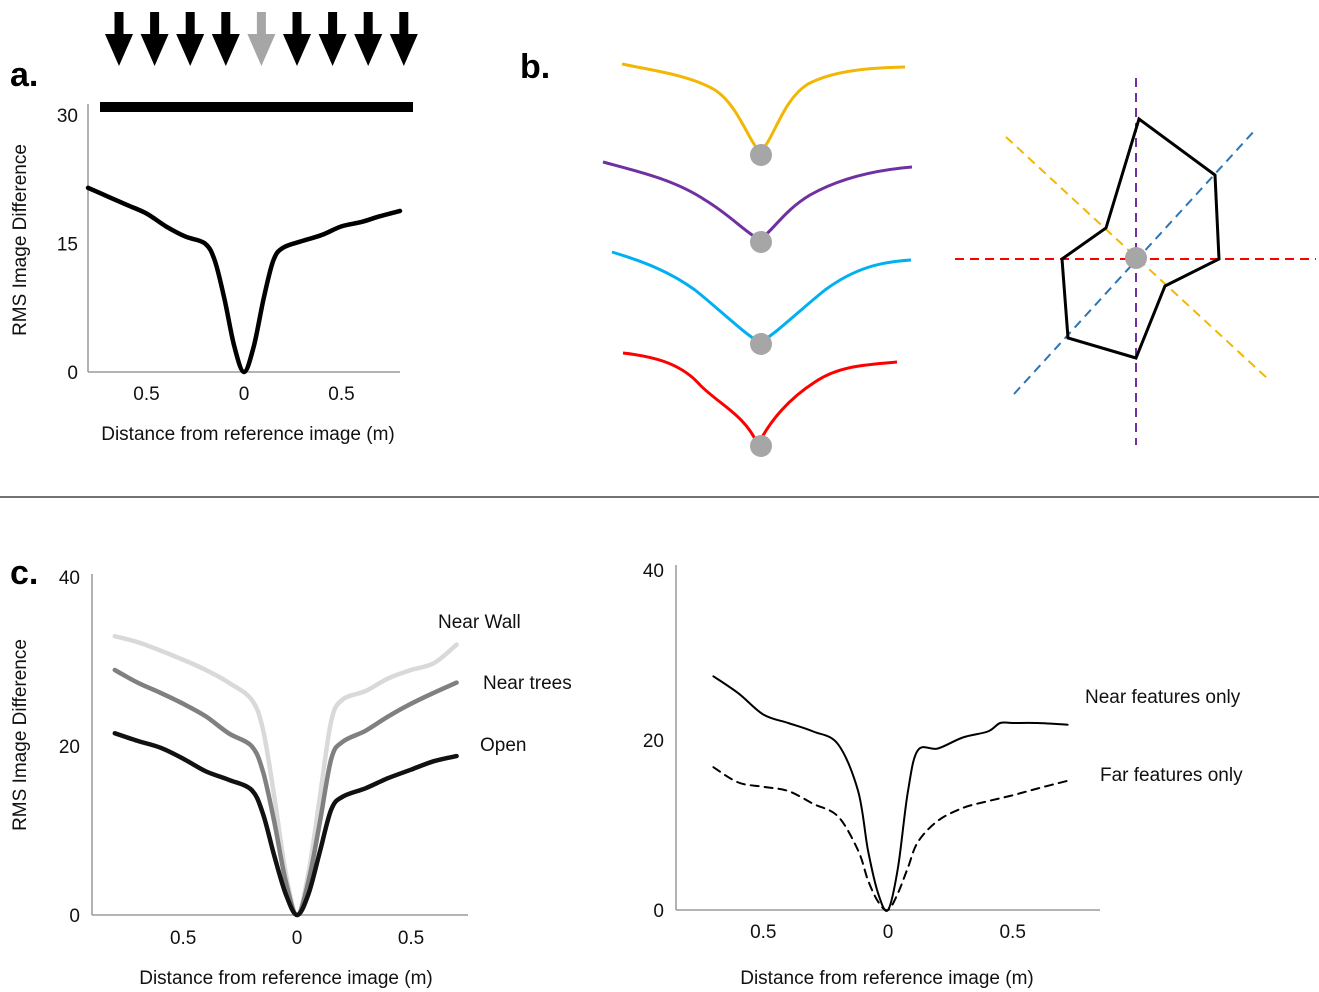  I want to click on red-minimum-marker, so click(761, 446).